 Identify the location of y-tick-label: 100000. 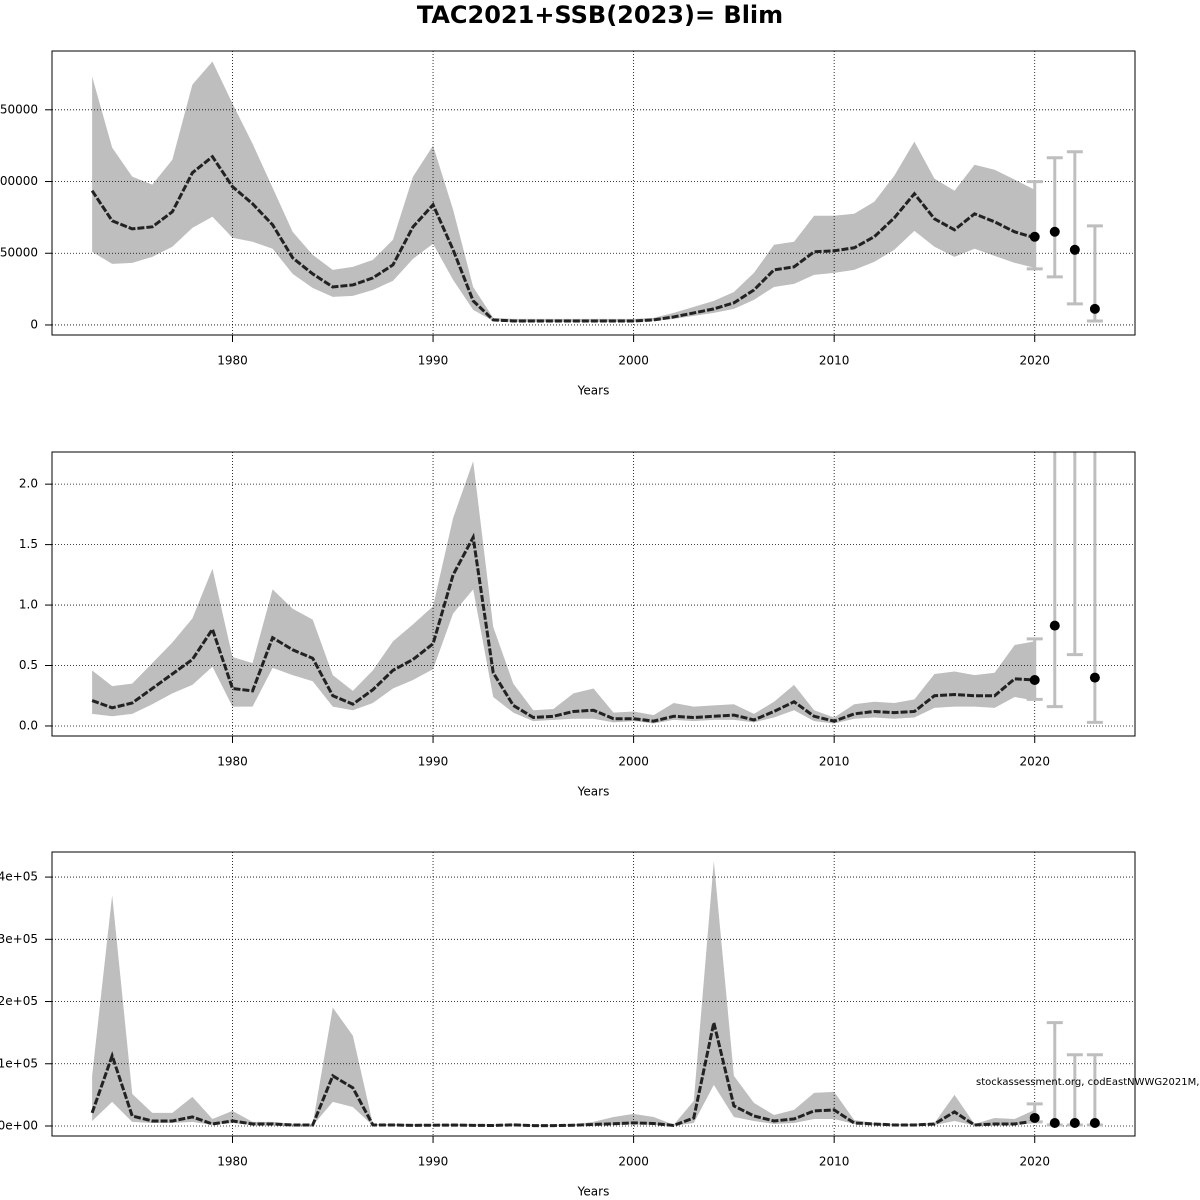
(19, 181).